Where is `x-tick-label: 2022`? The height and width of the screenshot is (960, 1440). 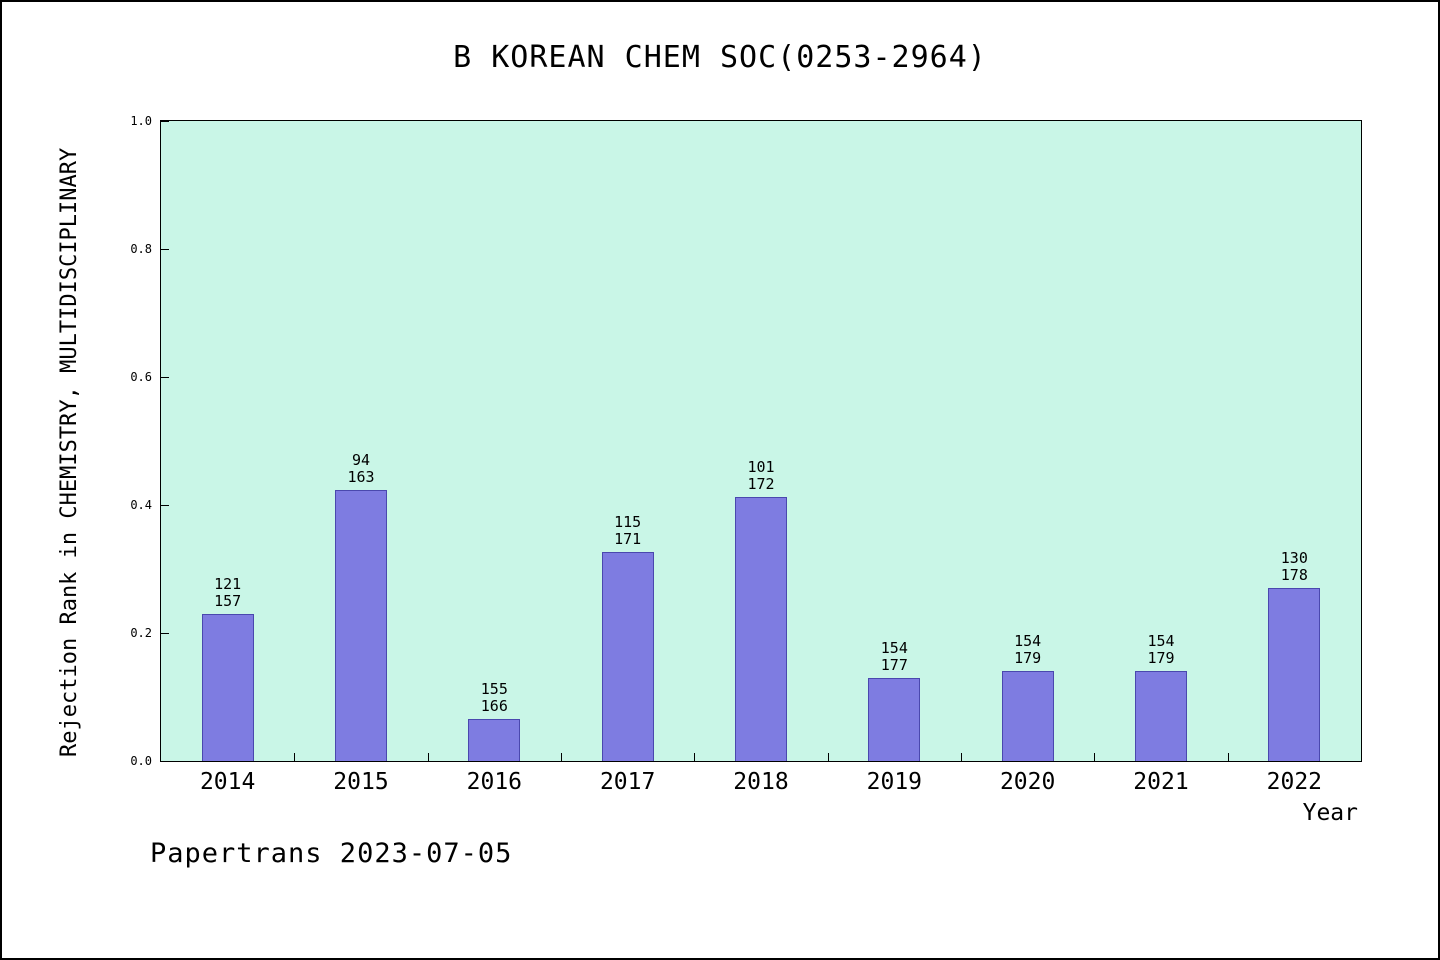
x-tick-label: 2022 is located at coordinates (1294, 782).